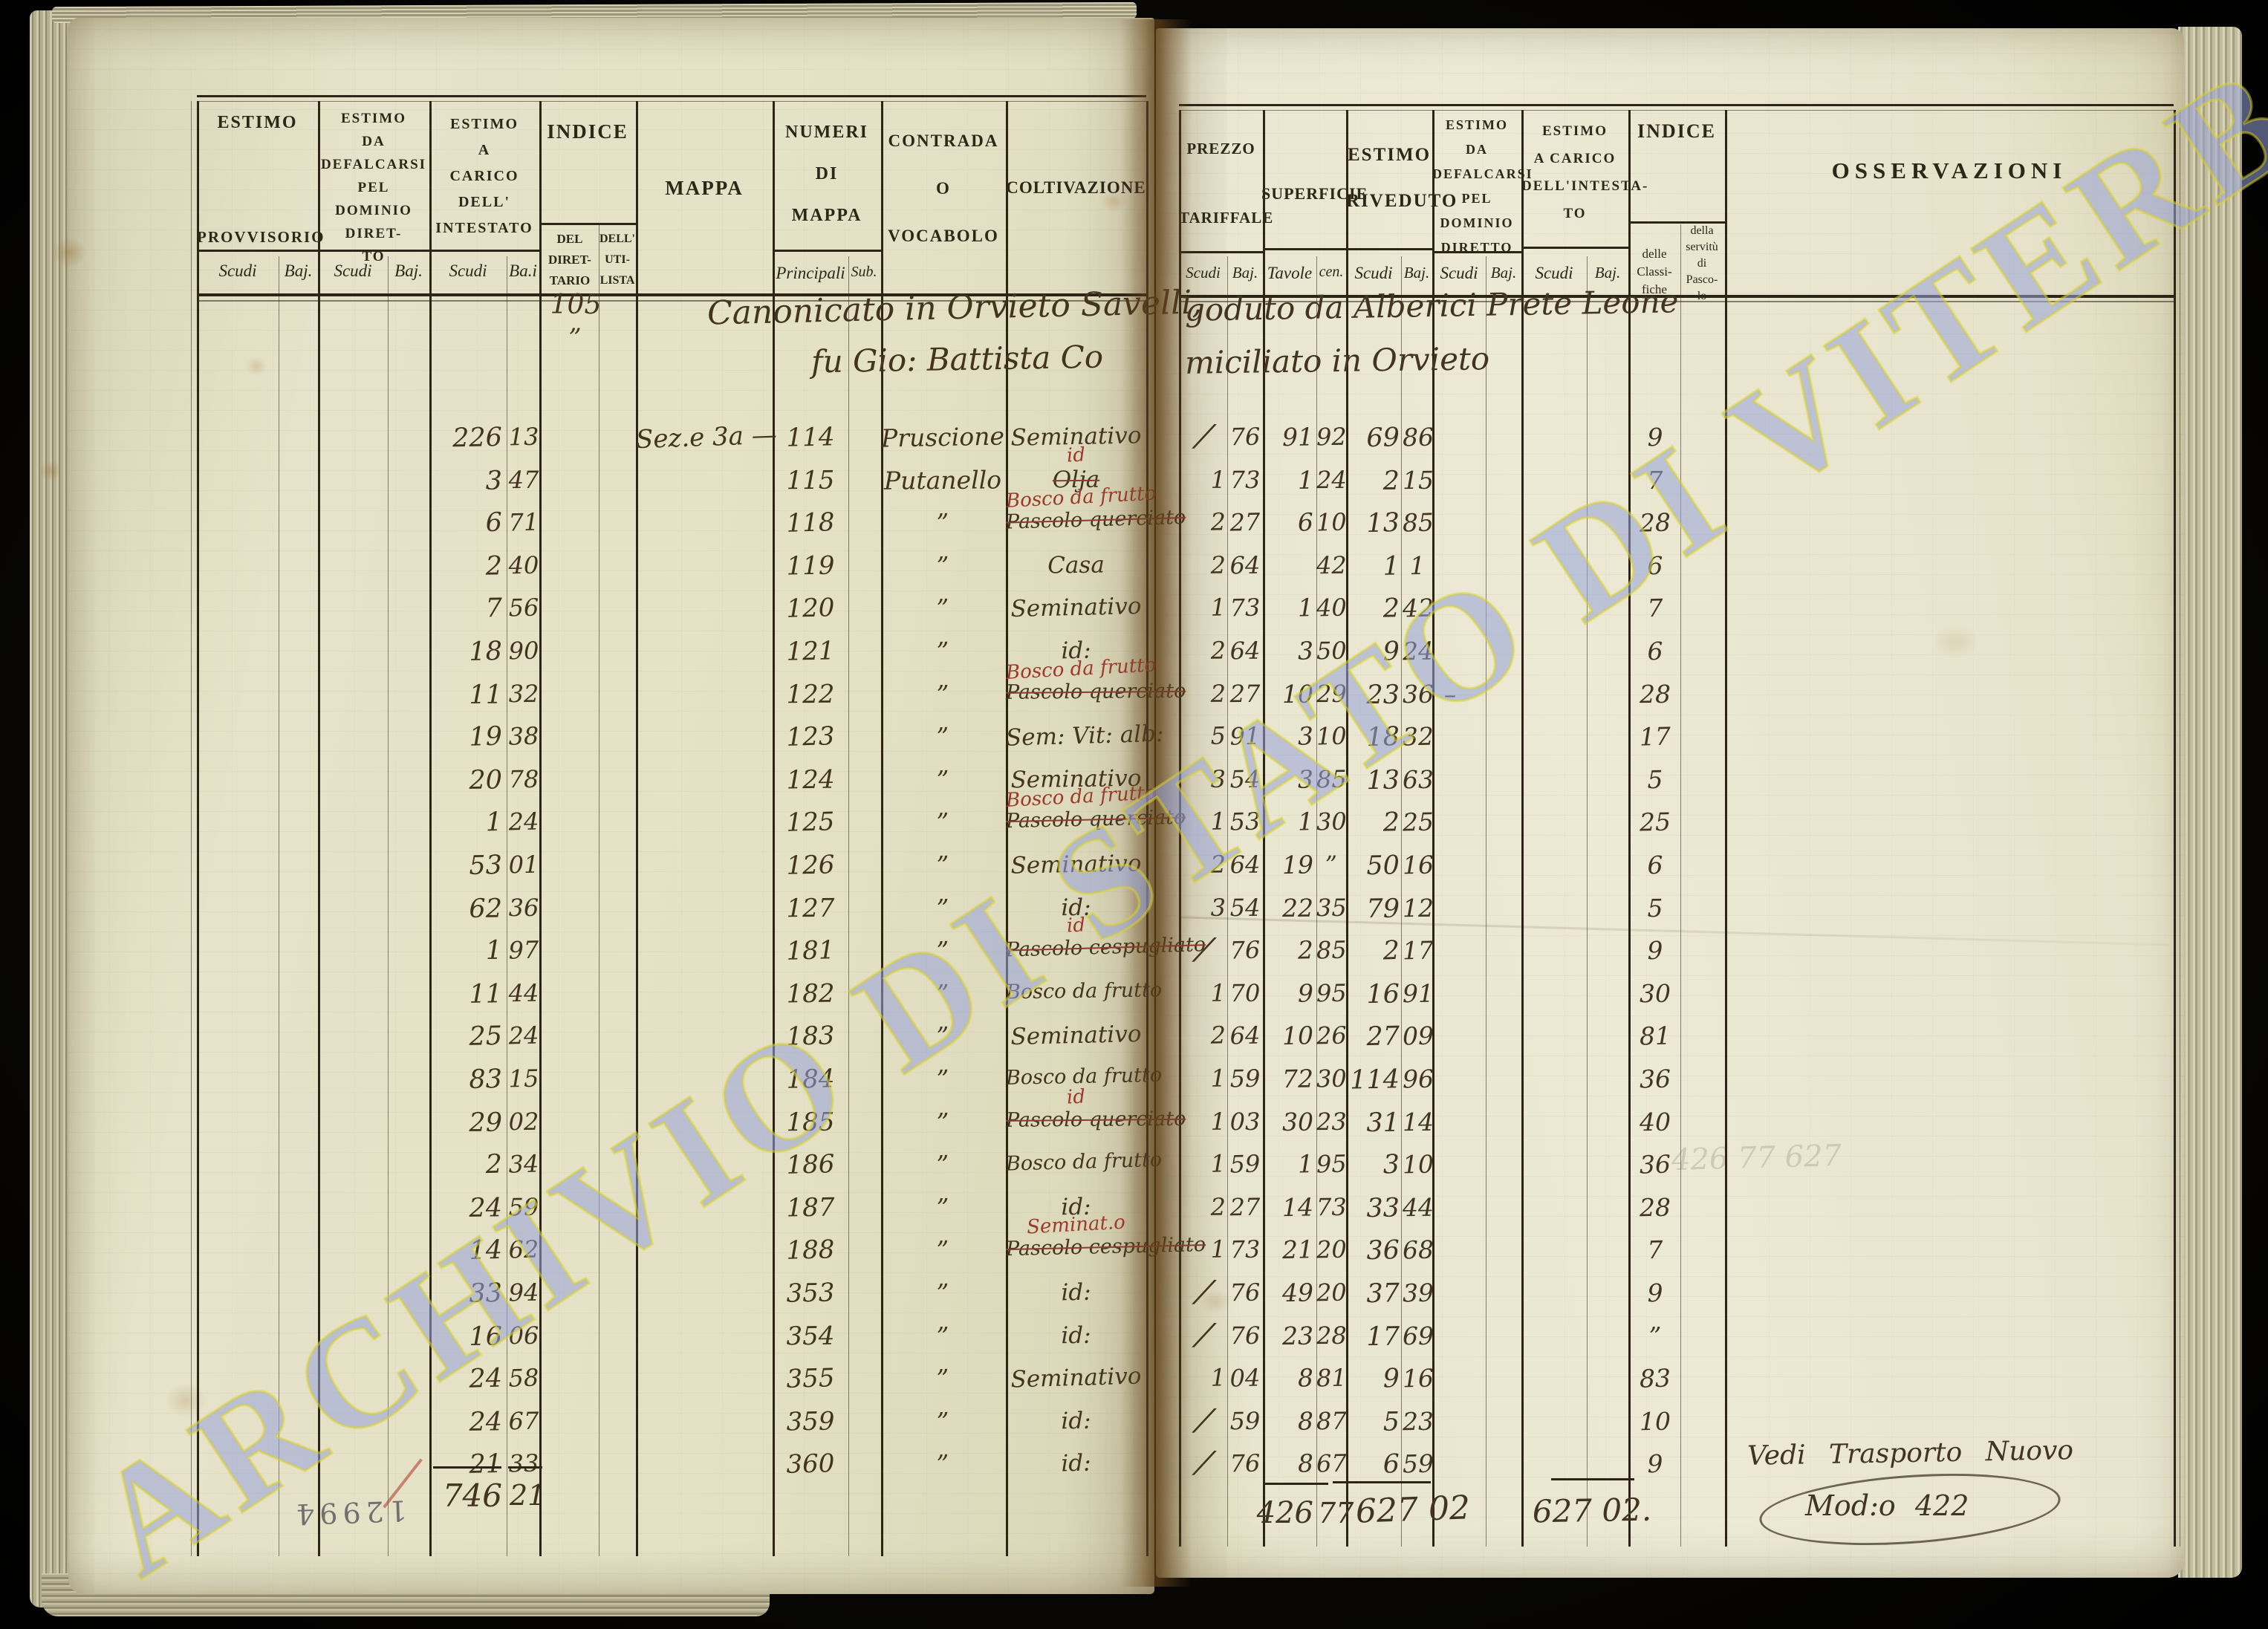 Image resolution: width=2268 pixels, height=1629 pixels. I want to click on total-left-scudi: 746, so click(472, 1495).